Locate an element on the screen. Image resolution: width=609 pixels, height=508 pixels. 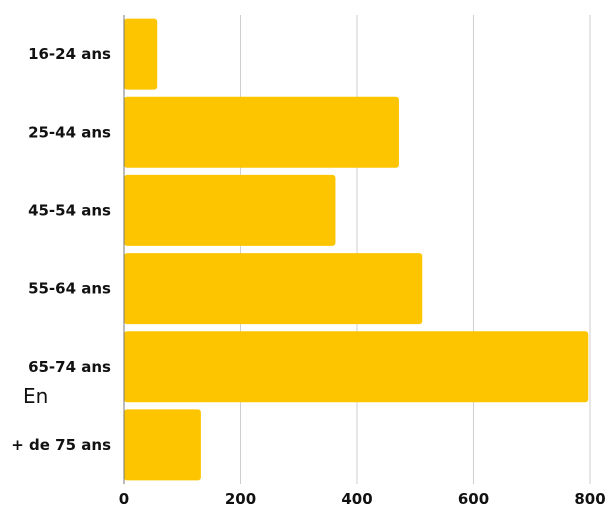
x-tick-labels: 0 200 400 600 800 is located at coordinates (362, 499).